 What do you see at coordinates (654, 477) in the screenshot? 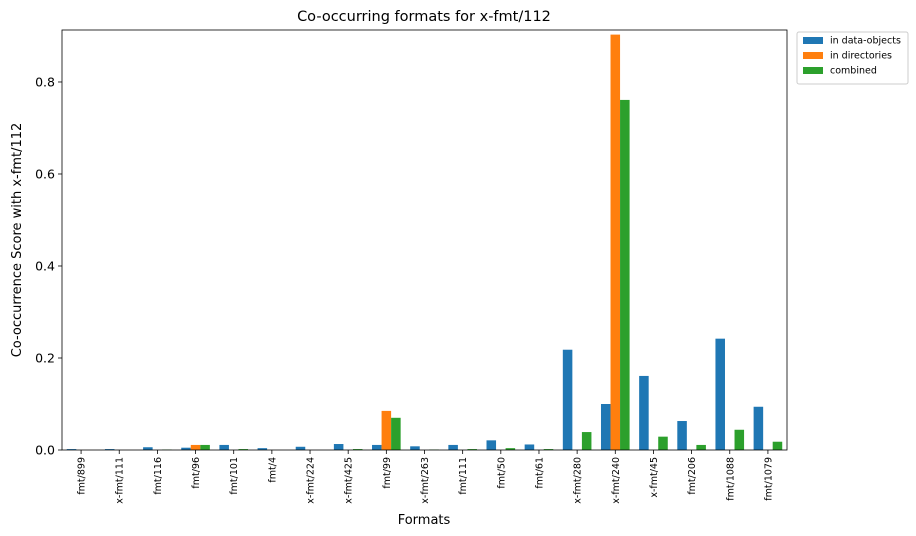
I see `x-tick-label: x-fmt/45` at bounding box center [654, 477].